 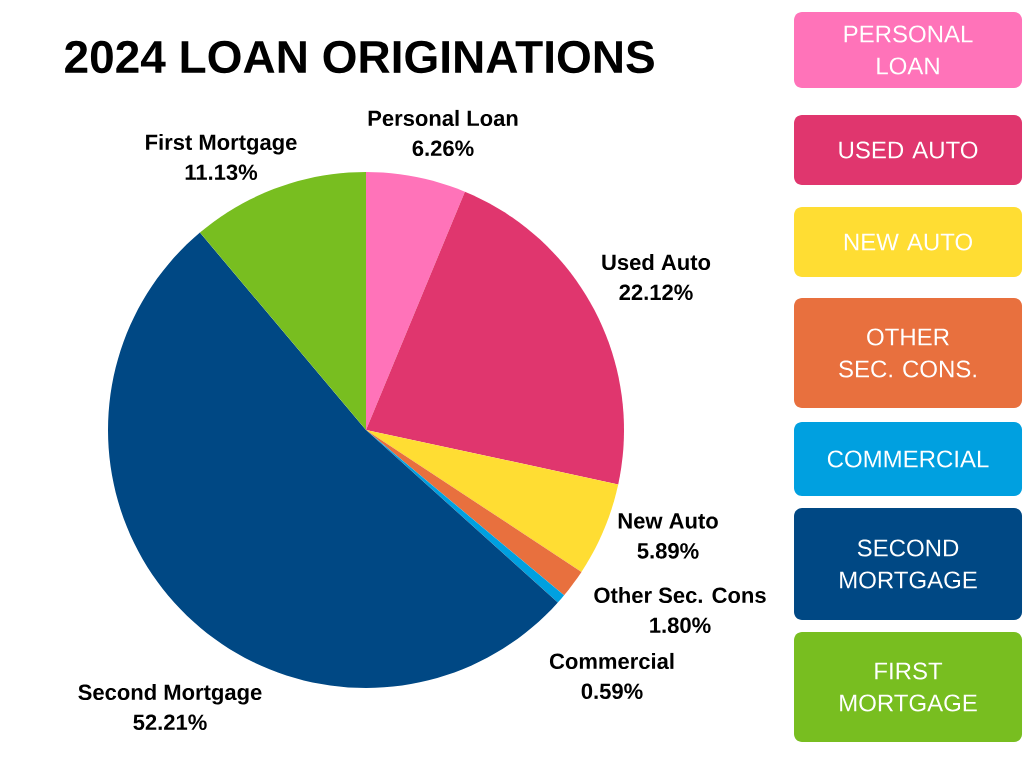 What do you see at coordinates (668, 551) in the screenshot?
I see `data-label: 5.89%` at bounding box center [668, 551].